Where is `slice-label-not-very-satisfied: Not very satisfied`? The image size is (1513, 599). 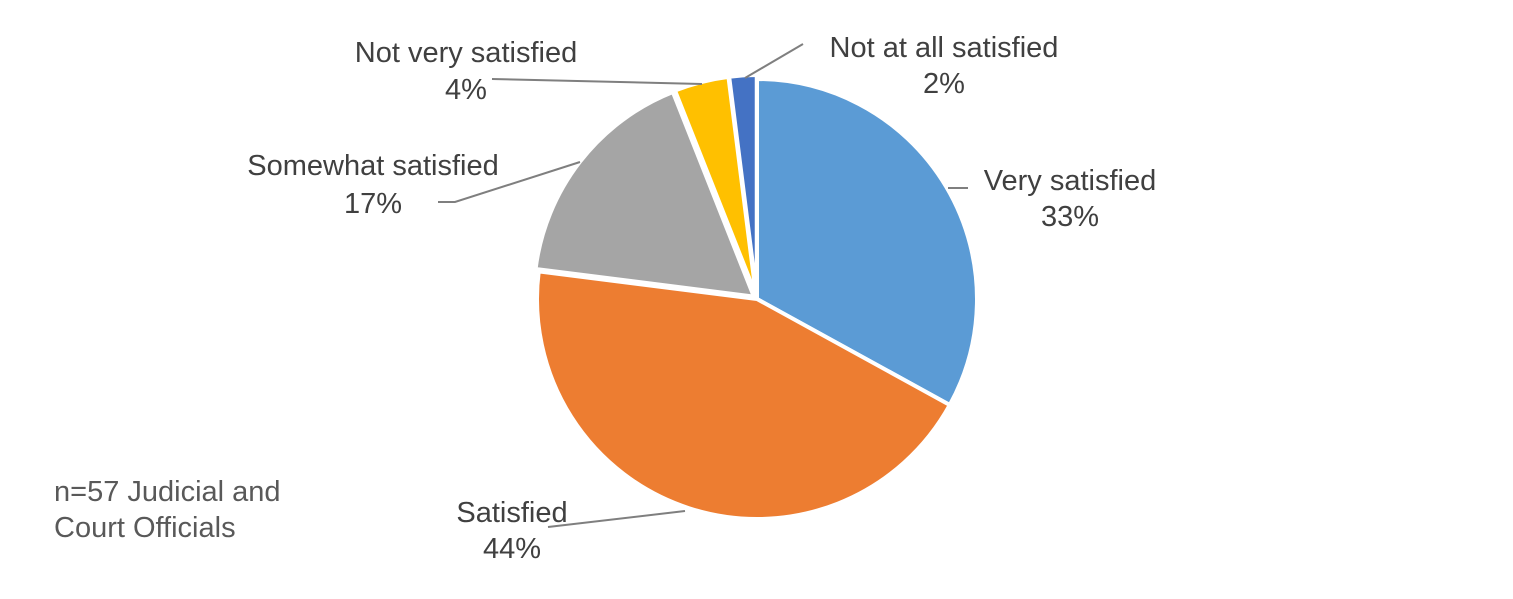 slice-label-not-very-satisfied: Not very satisfied is located at coordinates (466, 53).